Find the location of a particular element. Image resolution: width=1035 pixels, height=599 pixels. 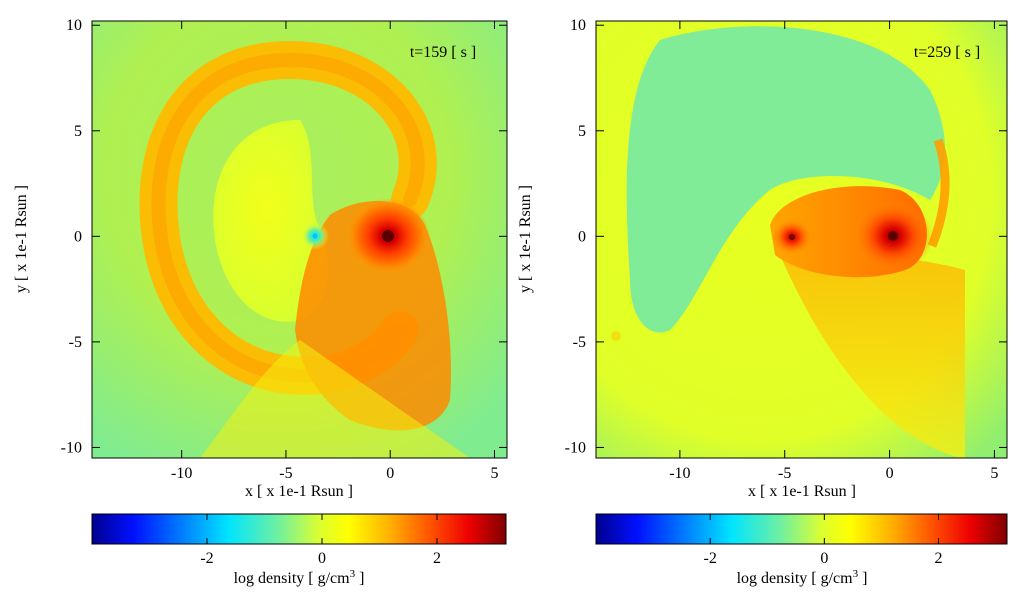

colorbar-label-1: log density [ g/cm3 ] is located at coordinates (299, 577).